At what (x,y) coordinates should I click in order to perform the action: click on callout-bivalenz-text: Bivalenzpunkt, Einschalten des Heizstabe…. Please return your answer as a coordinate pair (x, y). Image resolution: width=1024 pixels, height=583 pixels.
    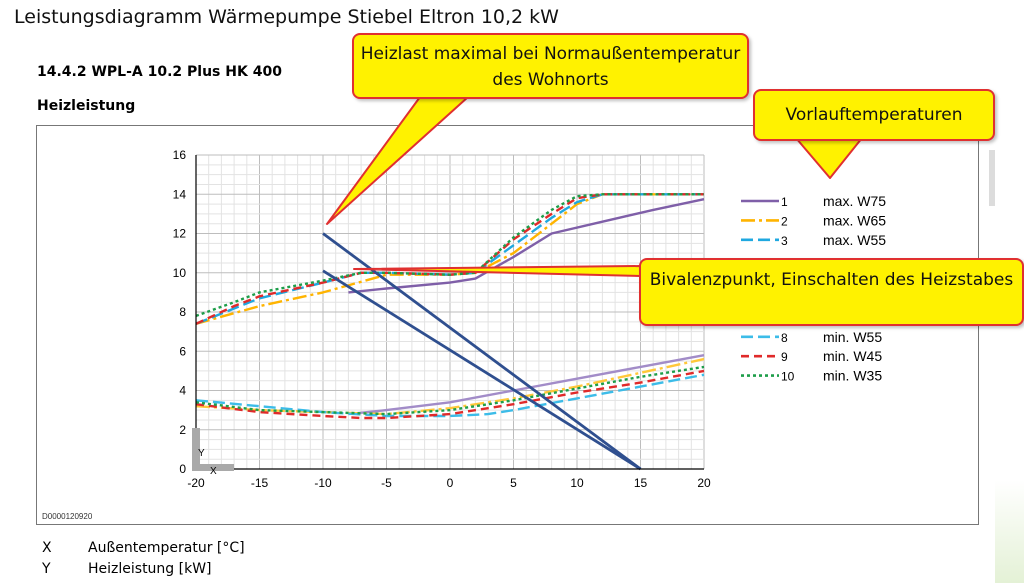
    Looking at the image, I should click on (831, 280).